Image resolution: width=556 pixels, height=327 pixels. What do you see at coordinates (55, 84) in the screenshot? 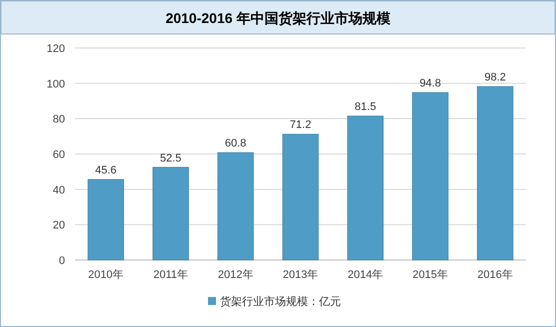
I see `y-tick-label: 100` at bounding box center [55, 84].